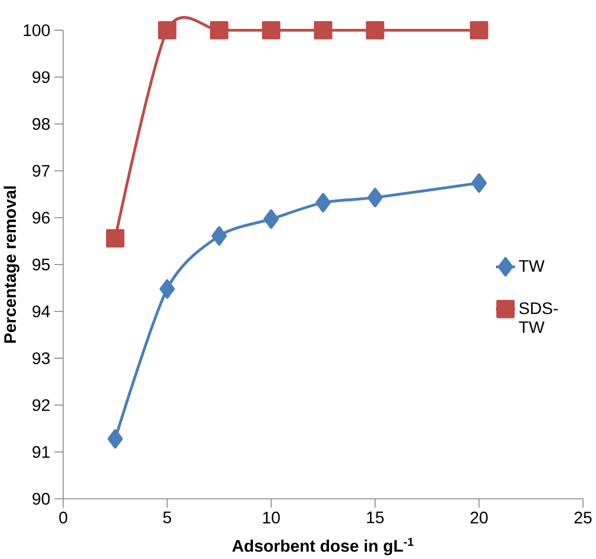  Describe the element at coordinates (41, 498) in the screenshot. I see `y-tick-label: 90` at that location.